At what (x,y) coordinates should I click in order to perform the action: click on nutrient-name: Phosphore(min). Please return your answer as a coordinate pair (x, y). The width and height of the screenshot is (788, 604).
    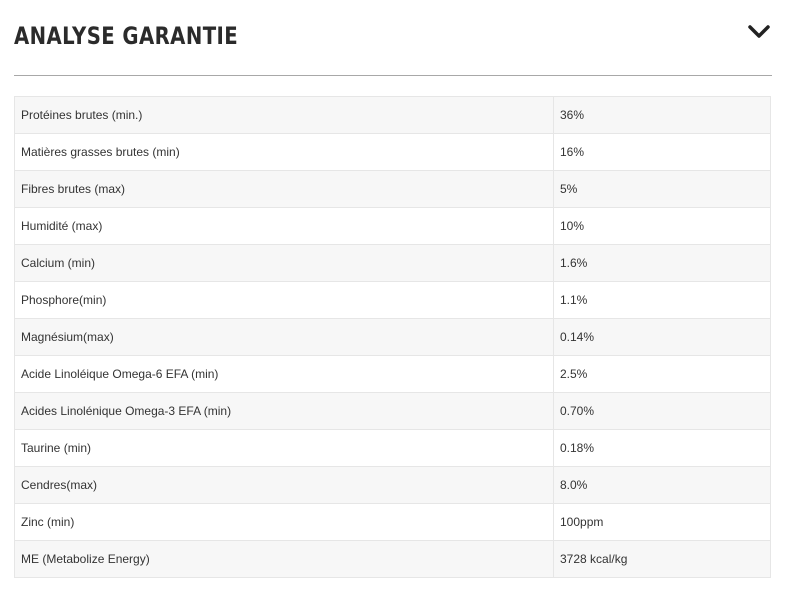
    Looking at the image, I should click on (284, 300).